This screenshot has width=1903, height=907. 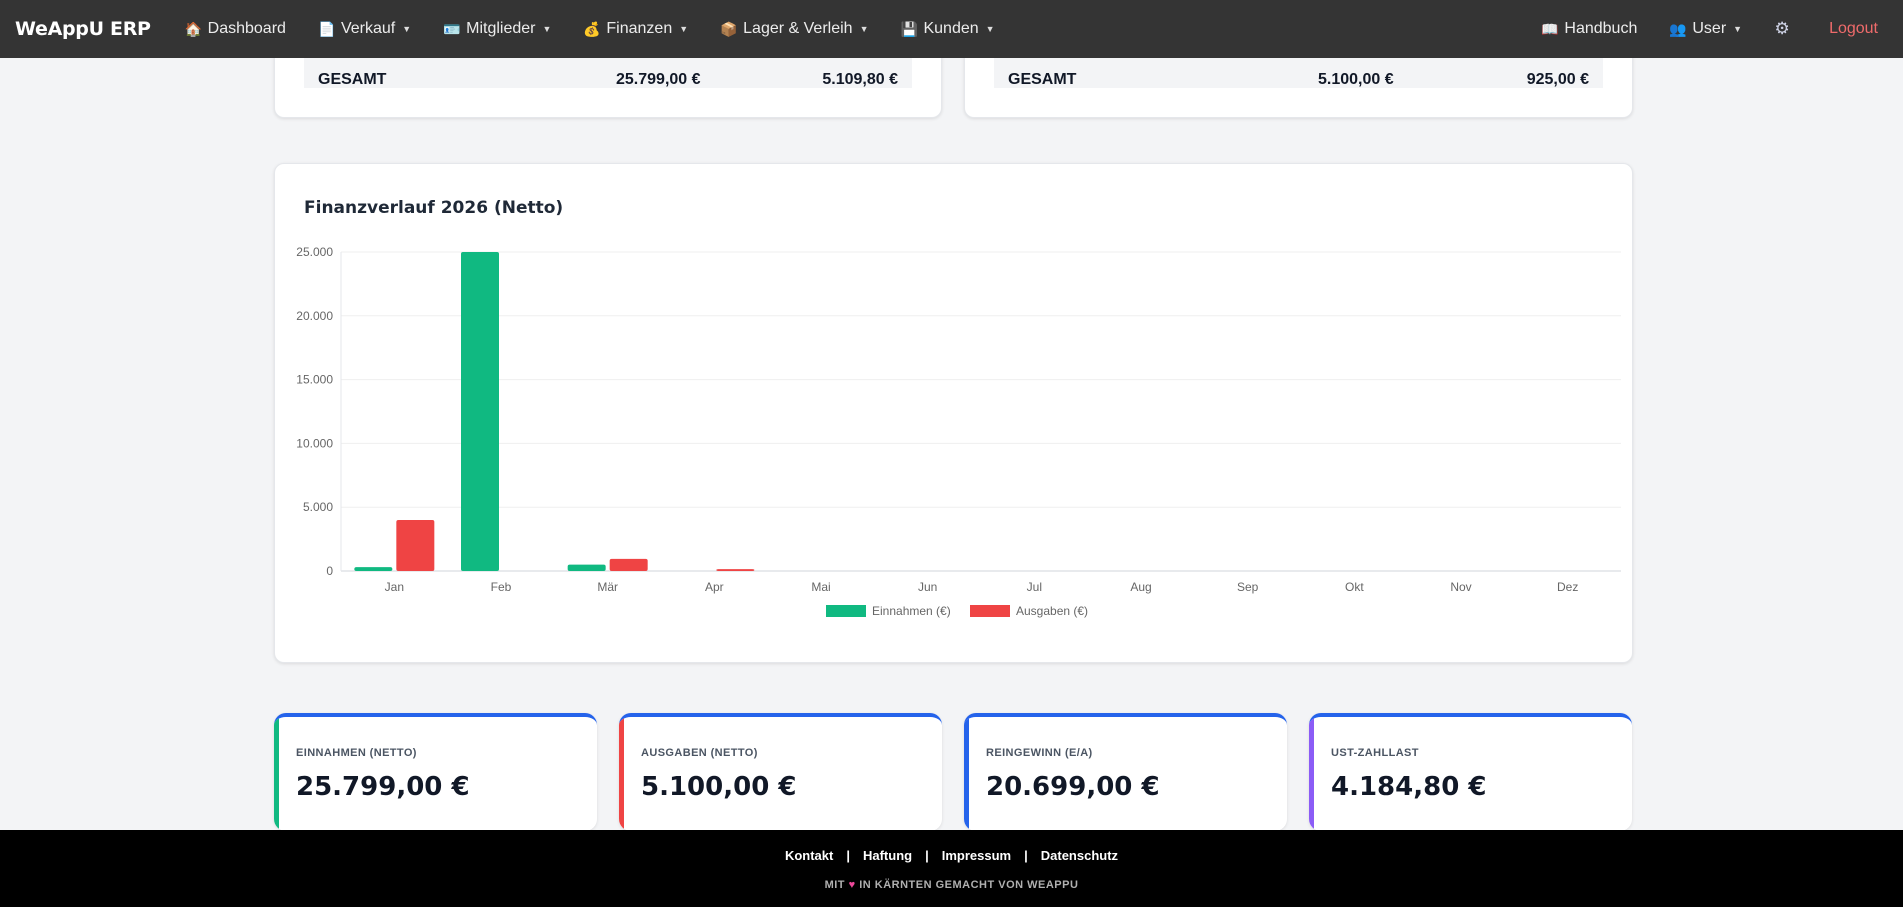 What do you see at coordinates (314, 316) in the screenshot?
I see `y-tick-label: 20.000` at bounding box center [314, 316].